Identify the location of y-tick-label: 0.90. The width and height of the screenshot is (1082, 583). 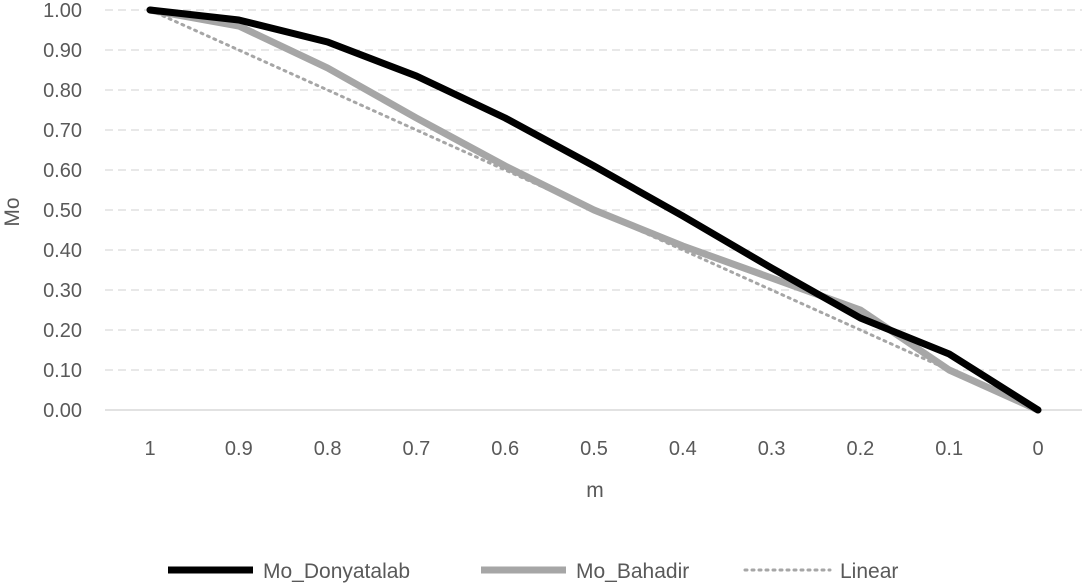
(62, 51).